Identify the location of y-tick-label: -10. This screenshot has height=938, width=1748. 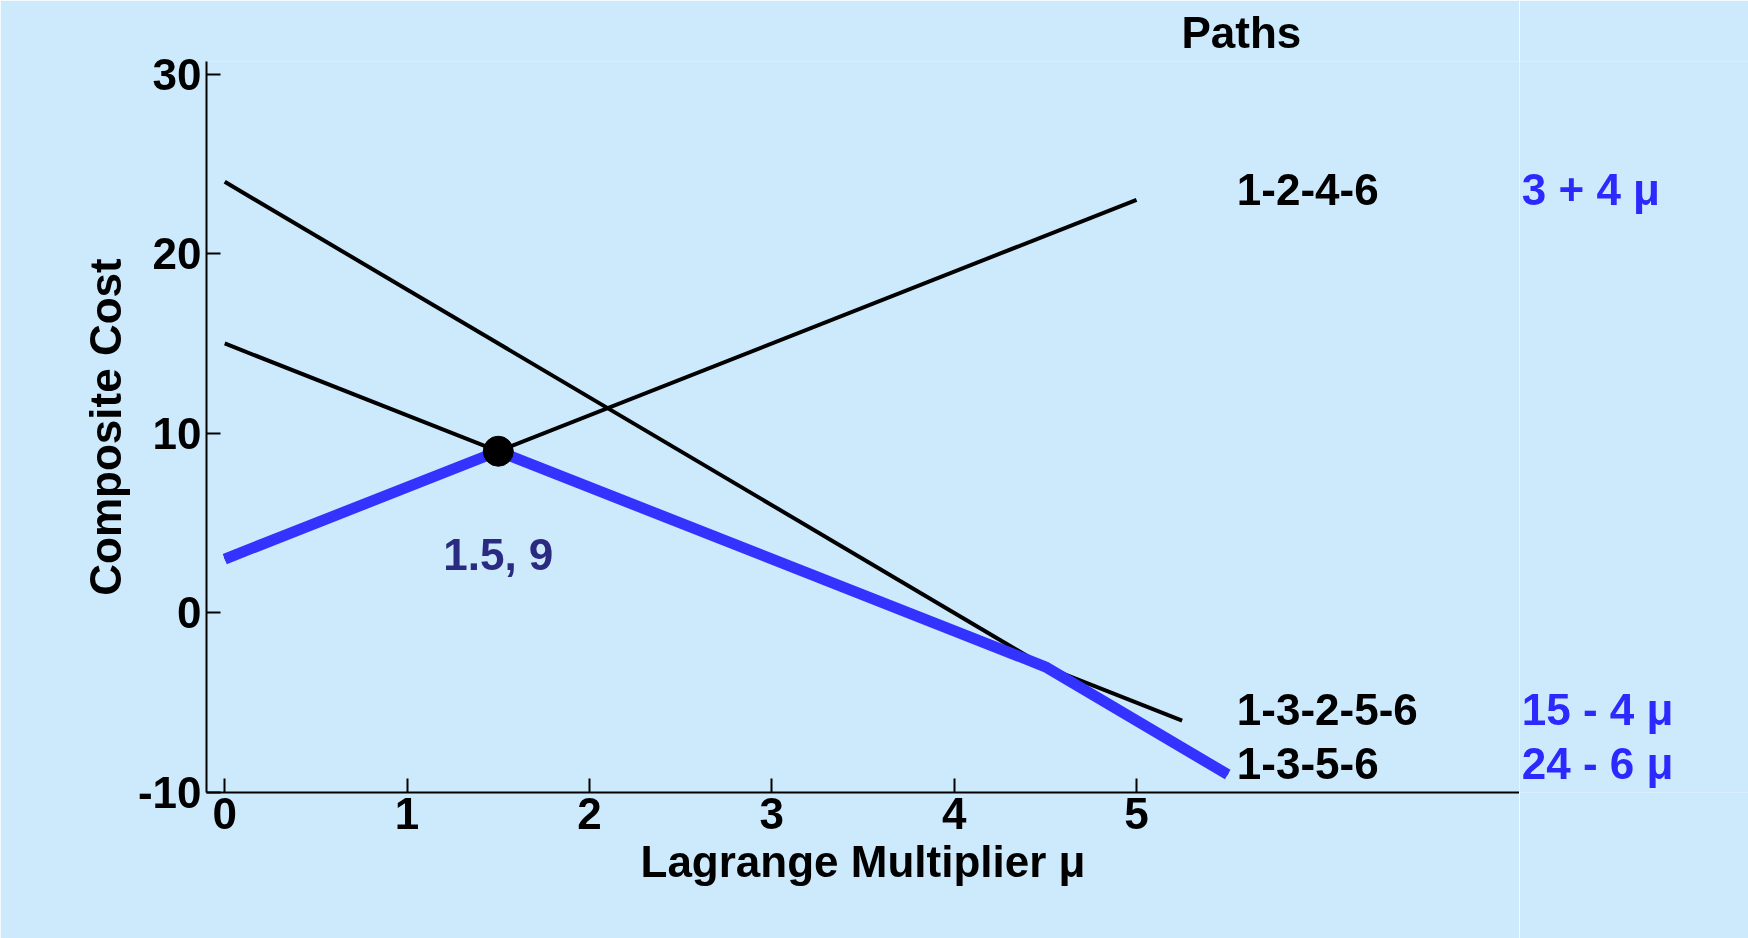
(169, 792).